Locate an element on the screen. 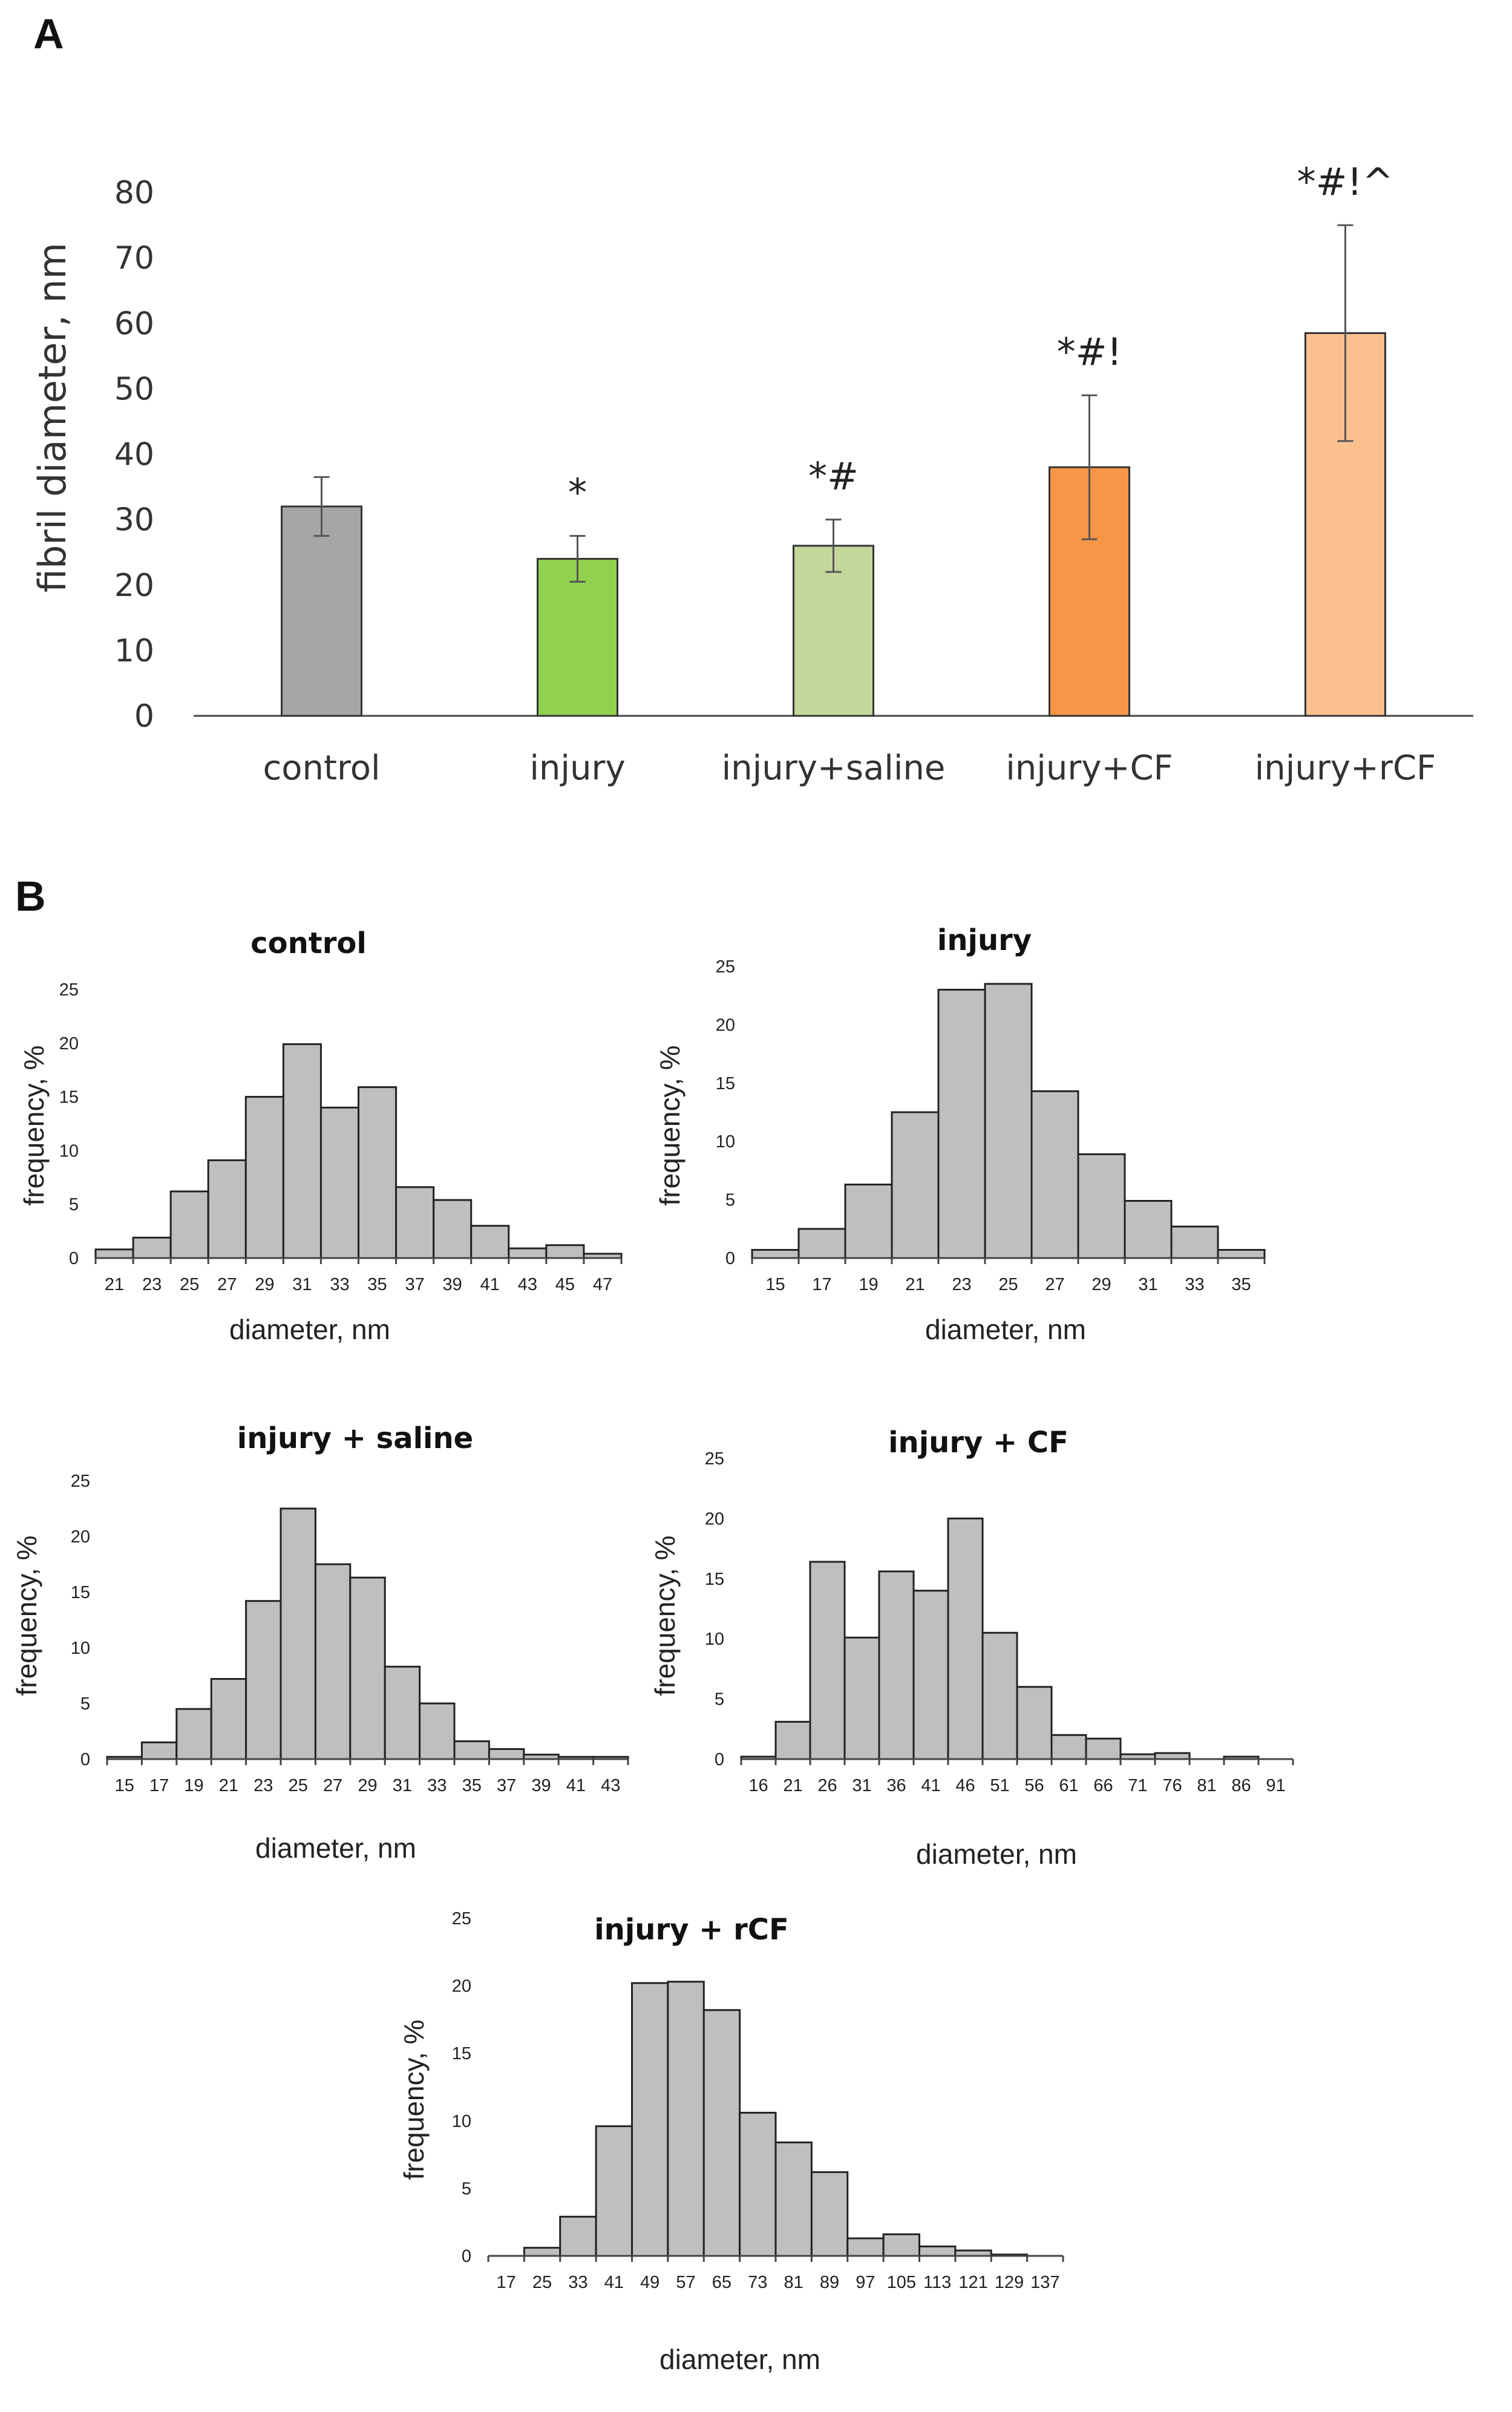 This screenshot has height=2412, width=1512. x-tick-label: 66 is located at coordinates (1103, 1785).